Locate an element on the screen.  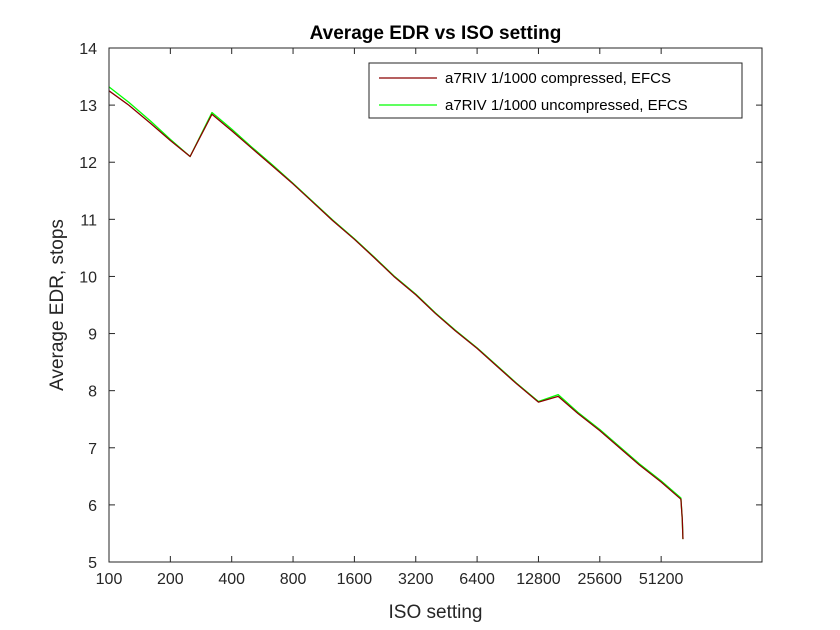
y-tick-label: 14 is located at coordinates (88, 49).